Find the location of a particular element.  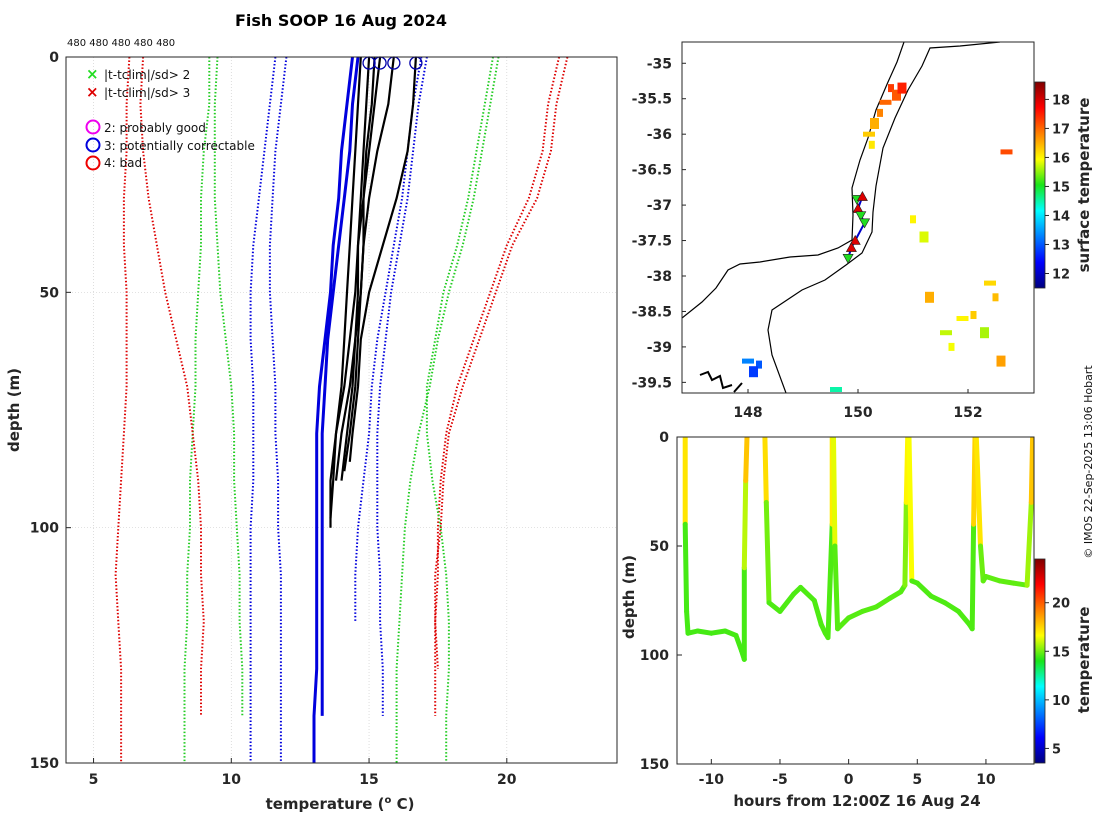

section-colorbar-tick-label: 15 is located at coordinates (1061, 652).